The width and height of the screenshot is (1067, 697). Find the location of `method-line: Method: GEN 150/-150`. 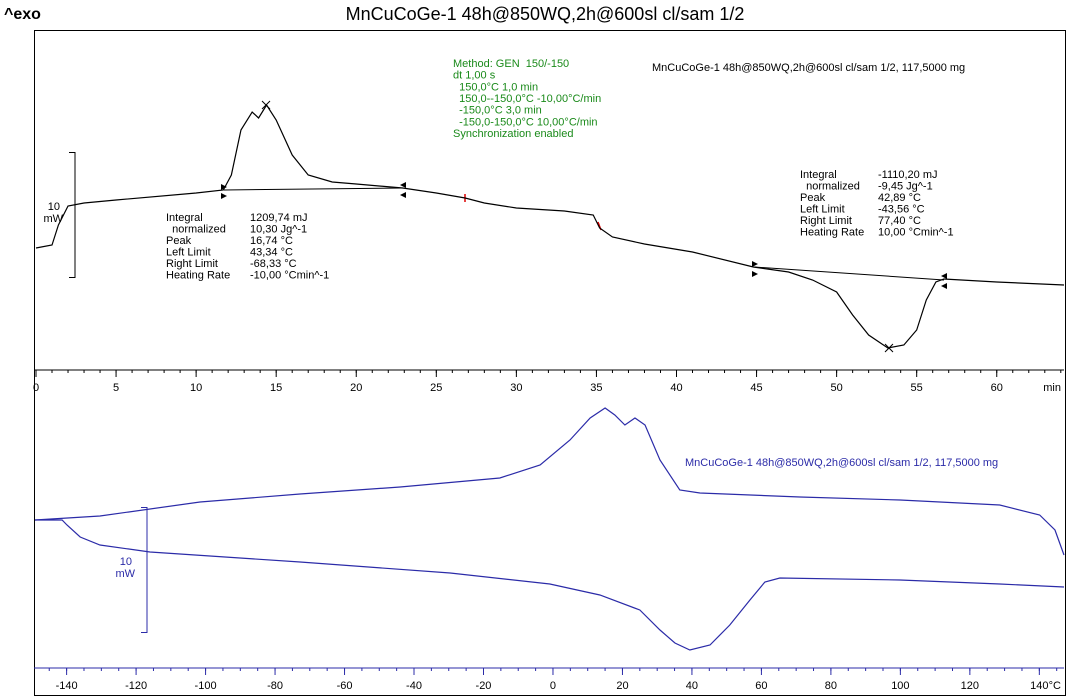

method-line: Method: GEN 150/-150 is located at coordinates (511, 64).